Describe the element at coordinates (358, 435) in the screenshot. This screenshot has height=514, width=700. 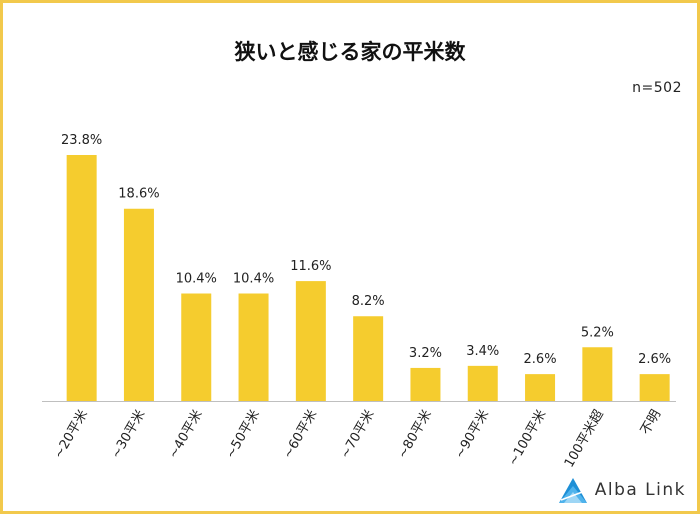
I see `x-tick-label-6: ~70平米` at that location.